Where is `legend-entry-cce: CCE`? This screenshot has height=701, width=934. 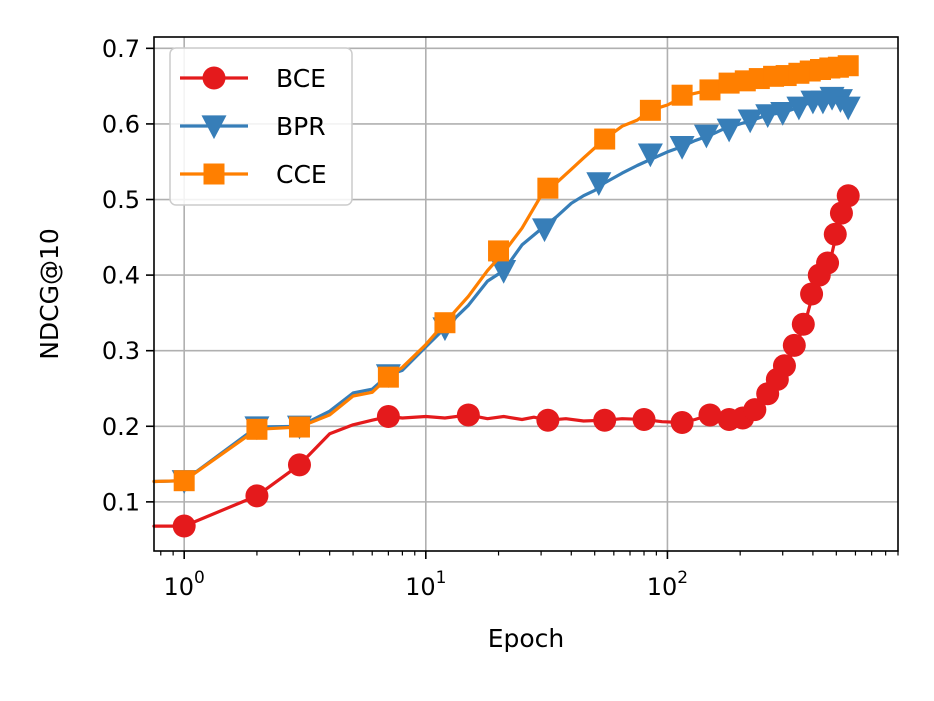 legend-entry-cce: CCE is located at coordinates (253, 174).